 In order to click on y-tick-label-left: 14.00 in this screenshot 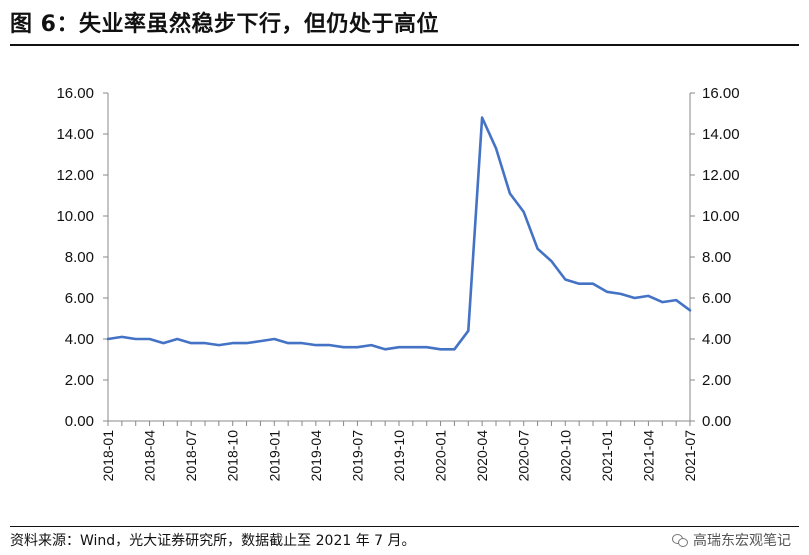, I will do `click(75, 134)`.